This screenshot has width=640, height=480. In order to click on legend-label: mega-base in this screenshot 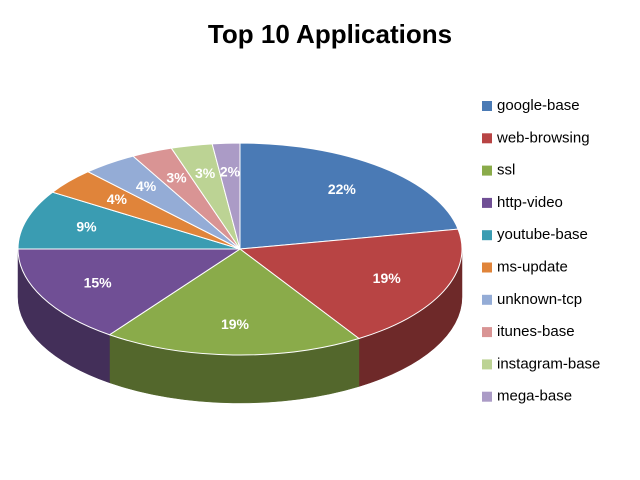, I will do `click(534, 396)`.